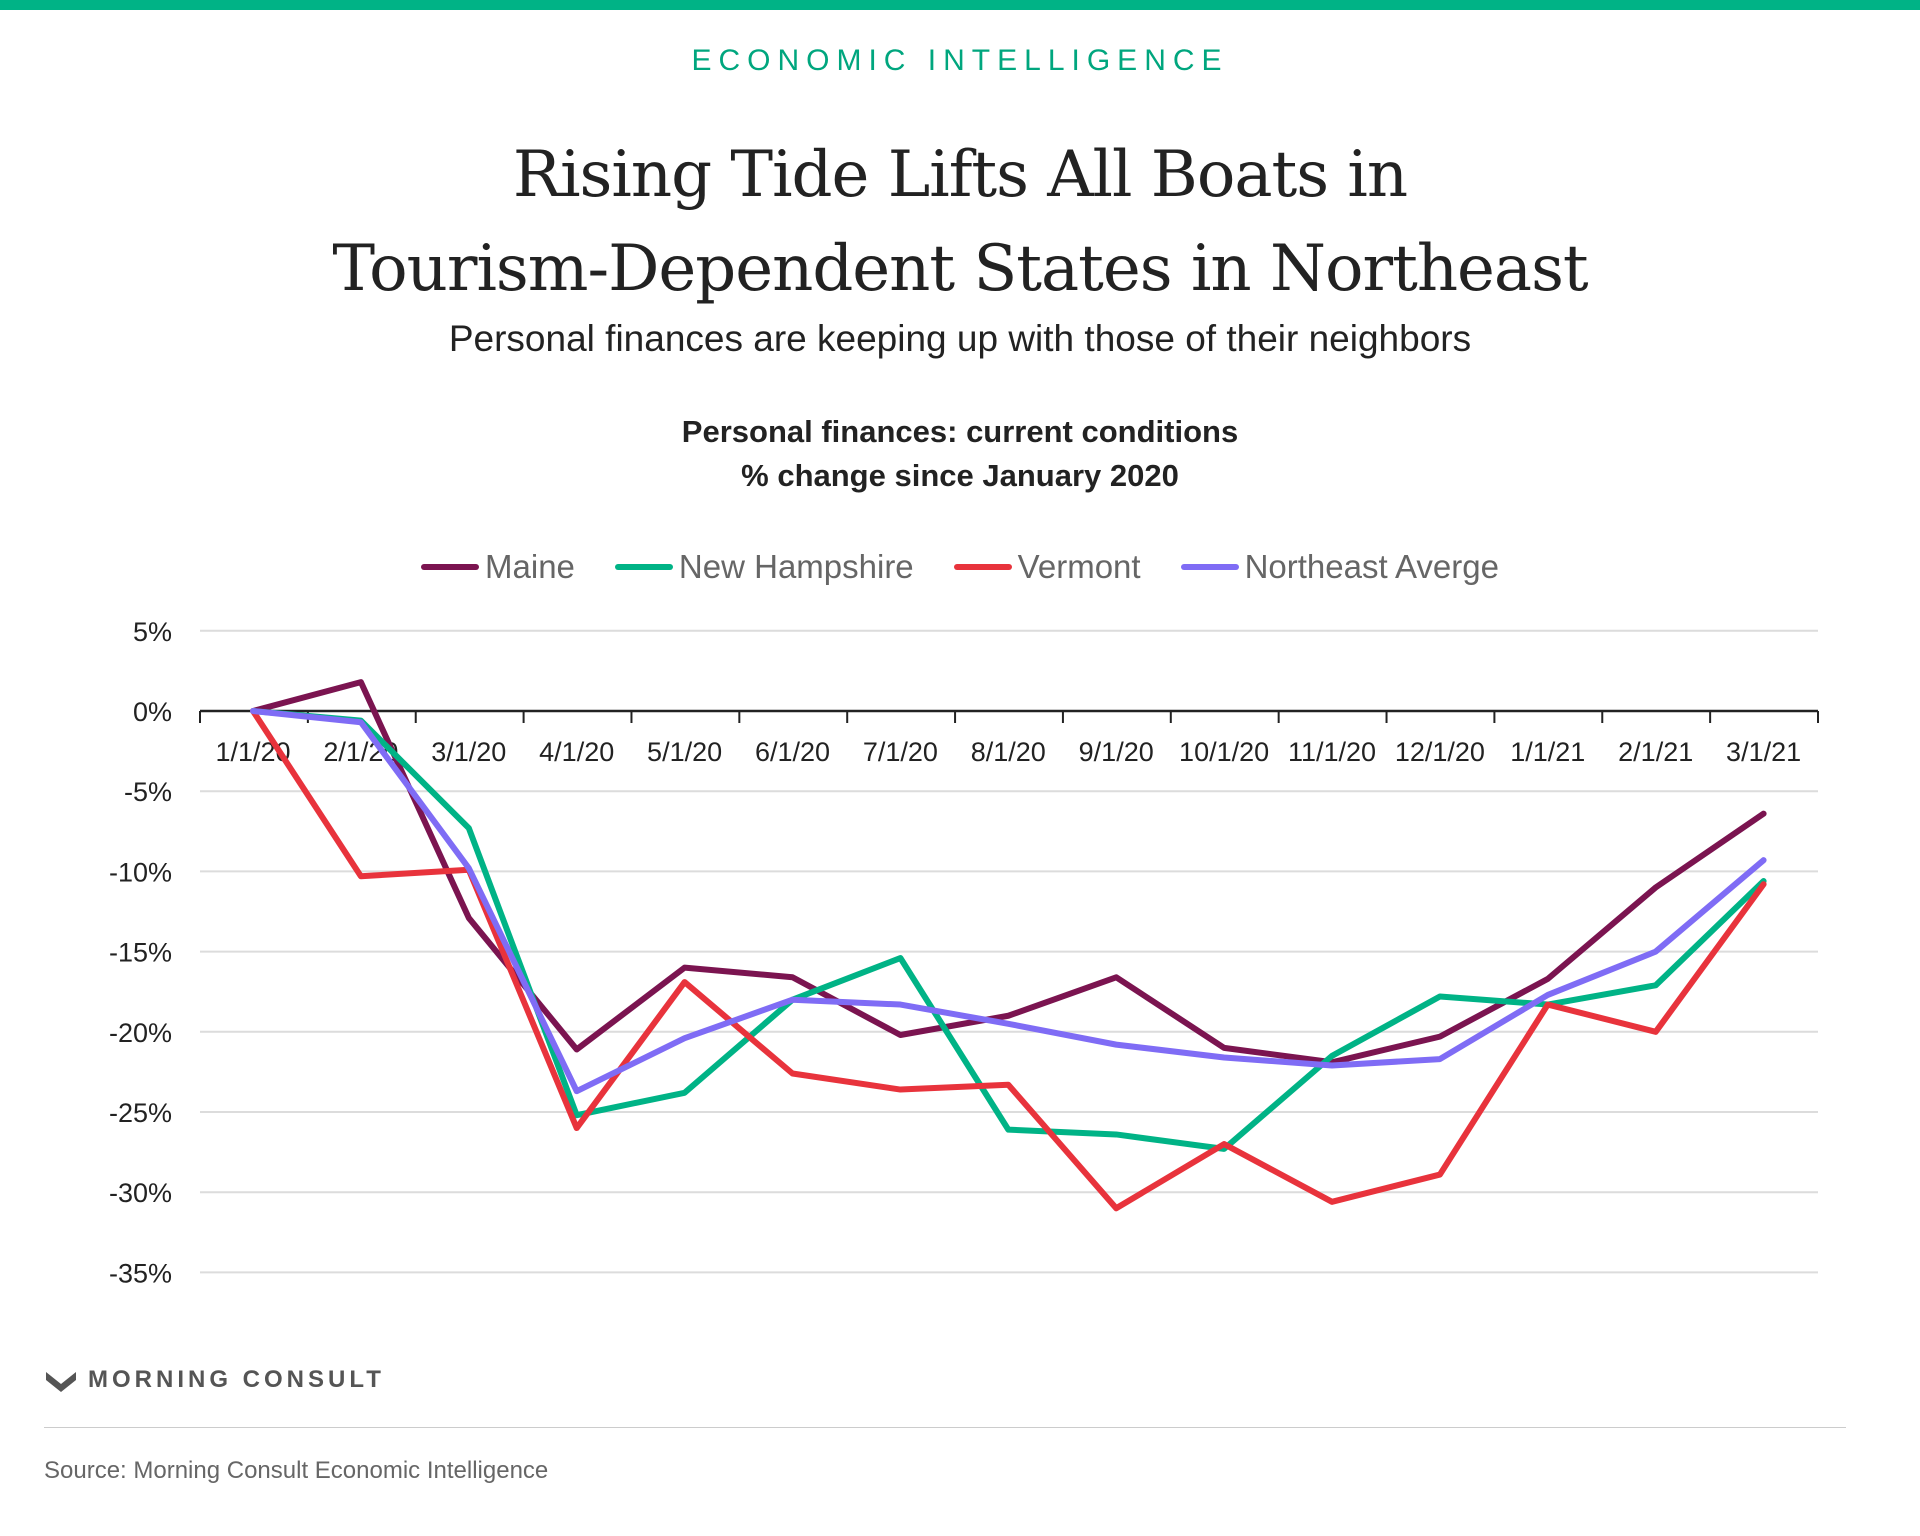 The height and width of the screenshot is (1536, 1920). I want to click on y-tick-label: -5%, so click(148, 792).